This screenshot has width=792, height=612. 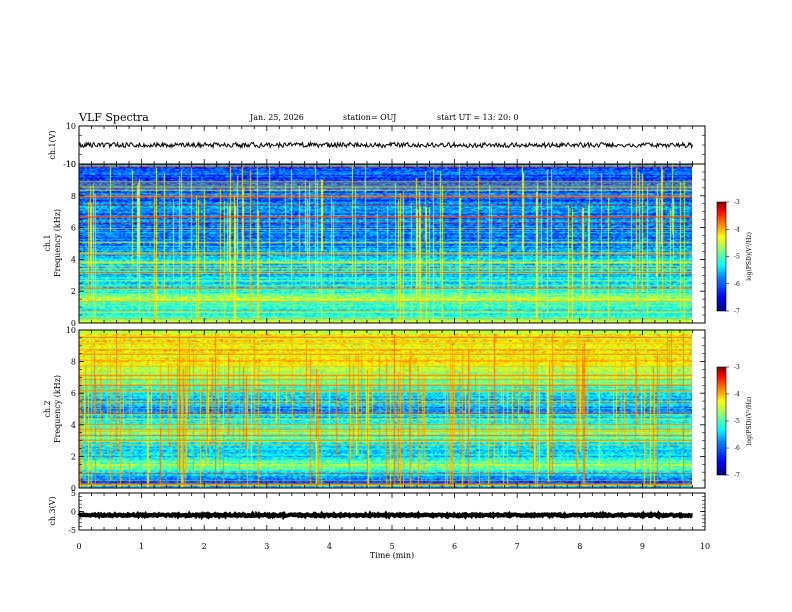 I want to click on x-tick-label: 2, so click(x=204, y=546).